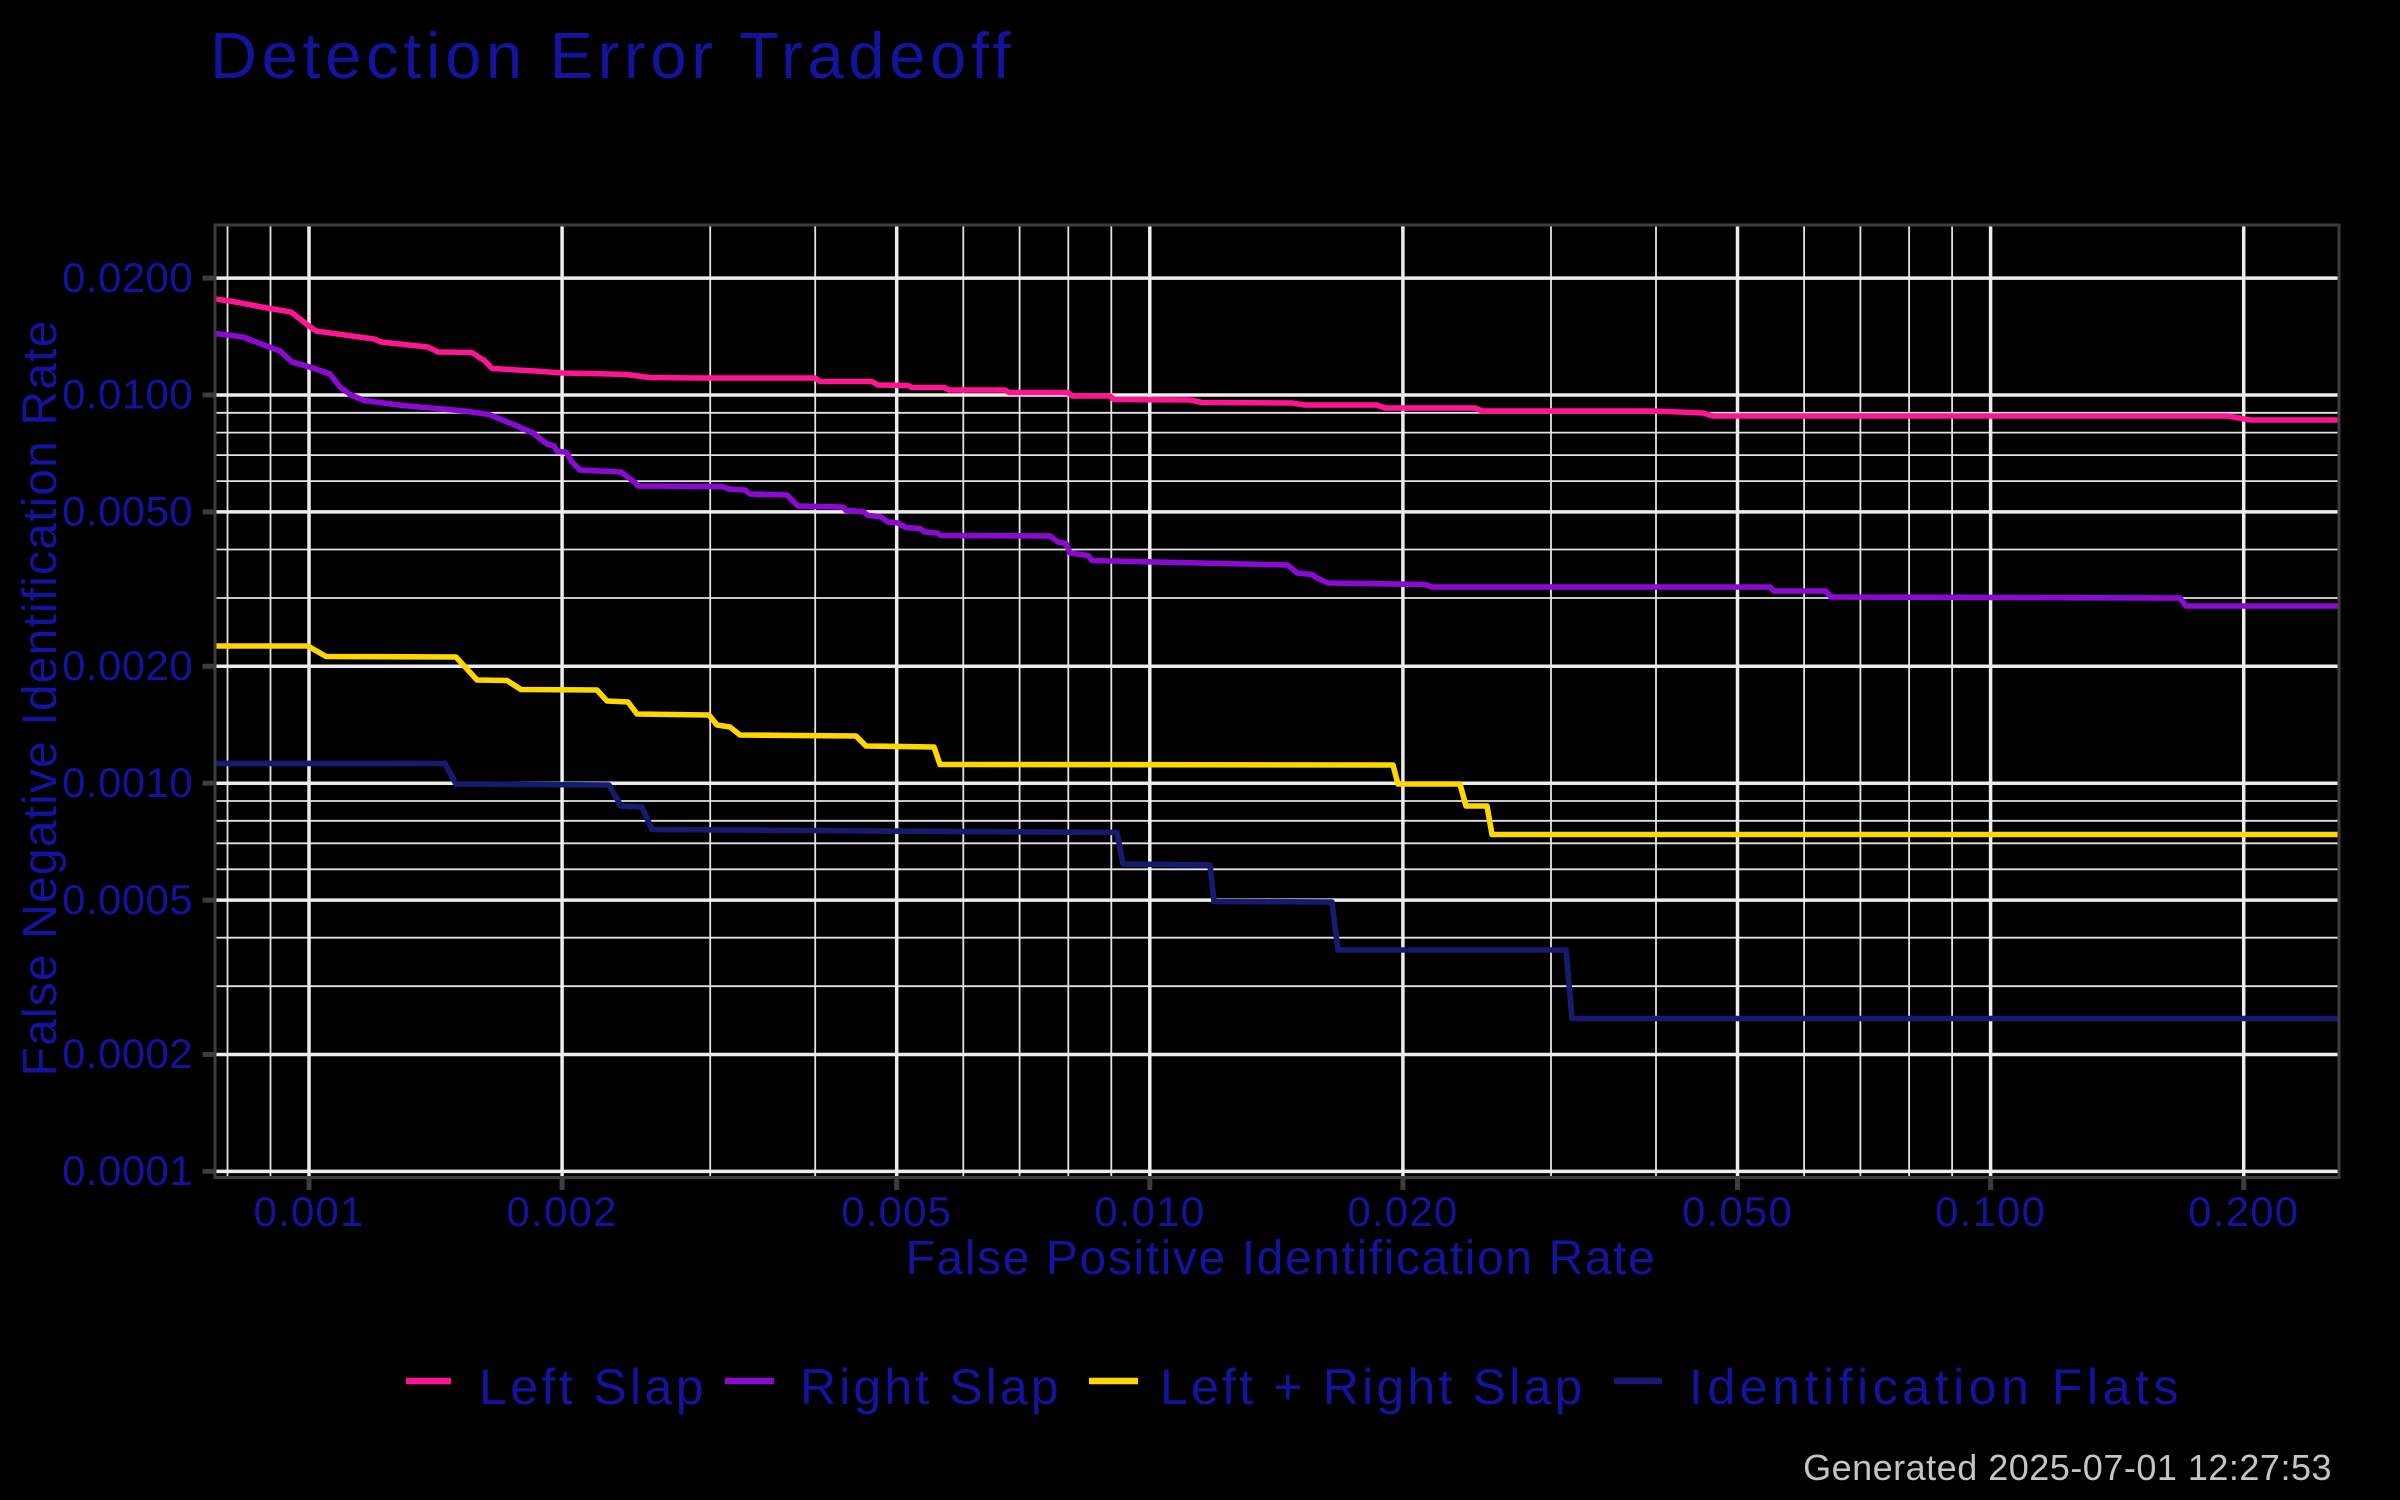 The height and width of the screenshot is (1500, 2400). Describe the element at coordinates (562, 1211) in the screenshot. I see `svg-text: 0.002` at that location.